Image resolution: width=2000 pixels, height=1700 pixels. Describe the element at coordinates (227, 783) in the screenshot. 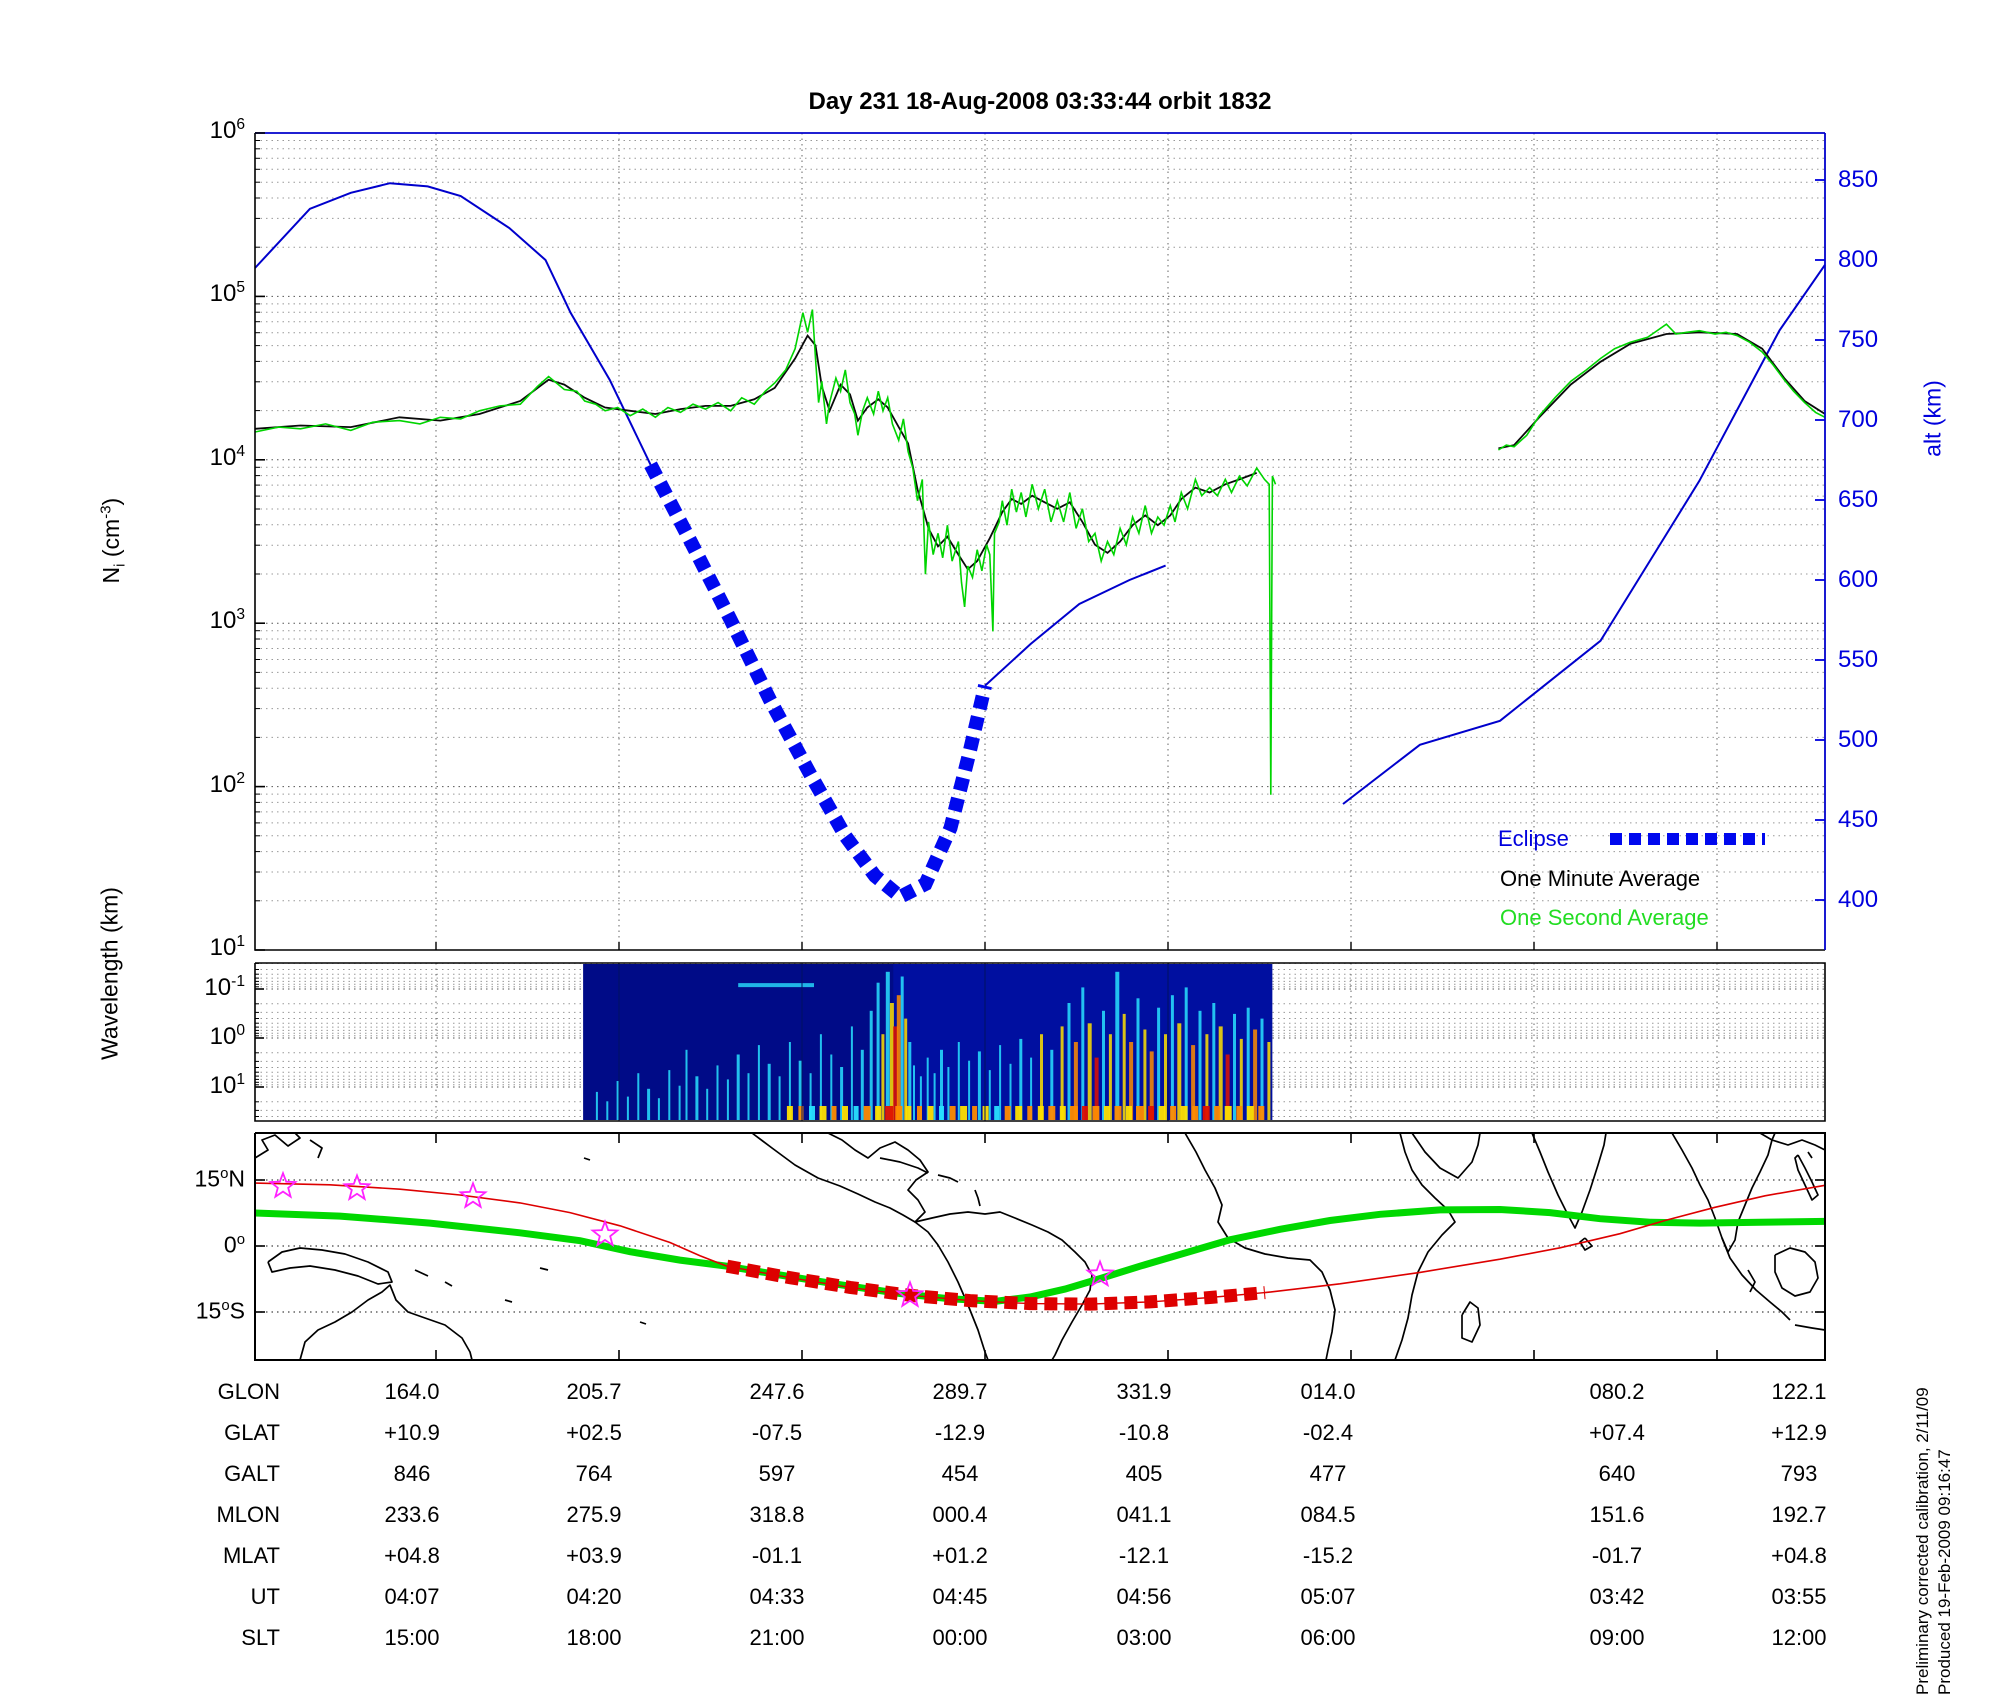

I see `density-y-tick-label: 10²` at that location.